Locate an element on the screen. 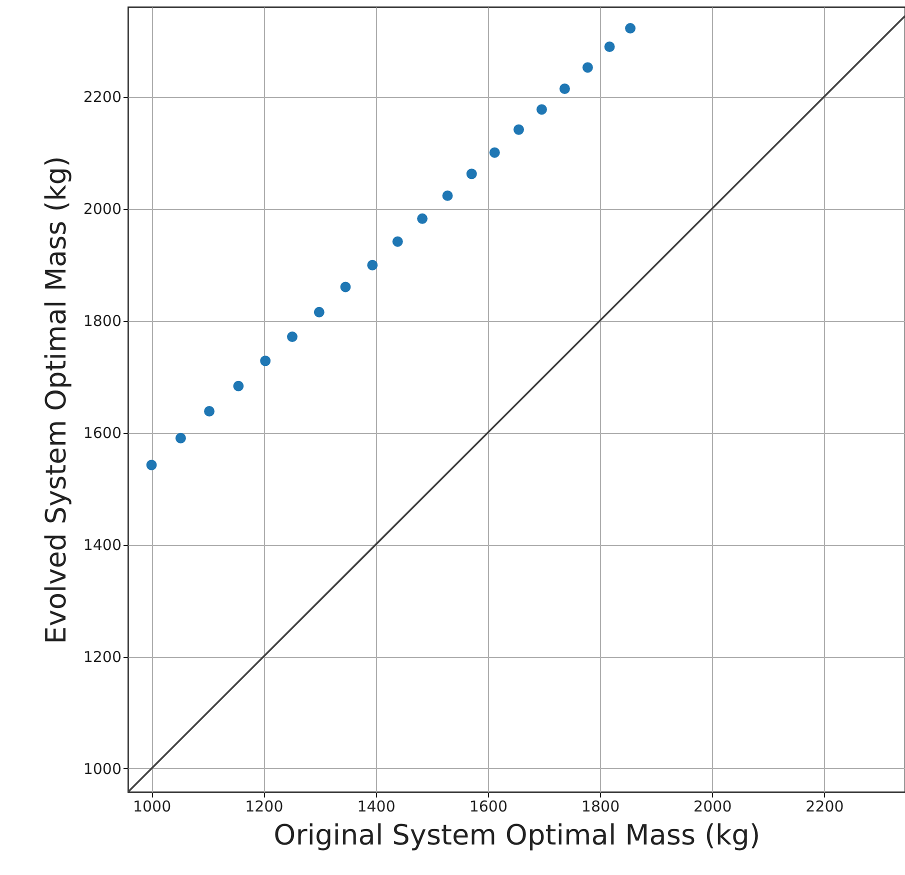 The image size is (905, 875). y-tick-label: 2000 is located at coordinates (102, 209).